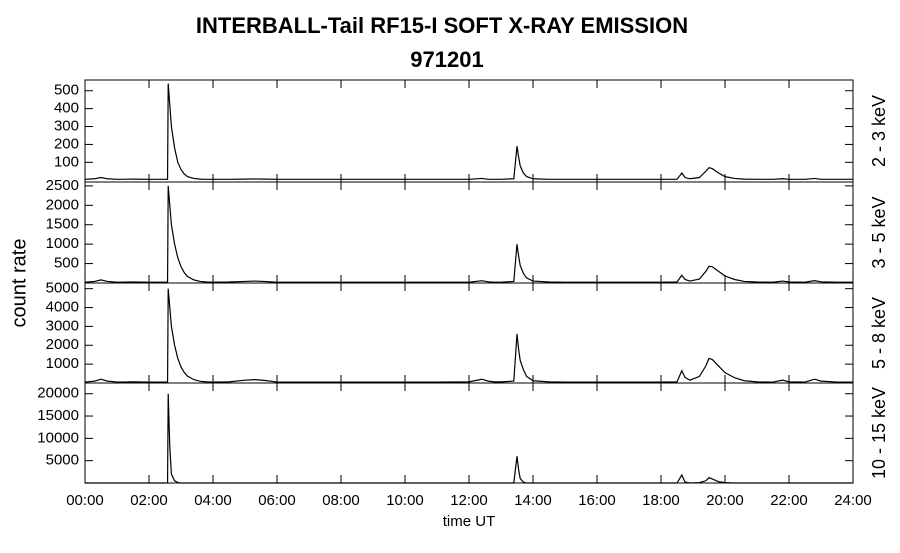  Describe the element at coordinates (62, 306) in the screenshot. I see `y-tick-label: 4000` at that location.